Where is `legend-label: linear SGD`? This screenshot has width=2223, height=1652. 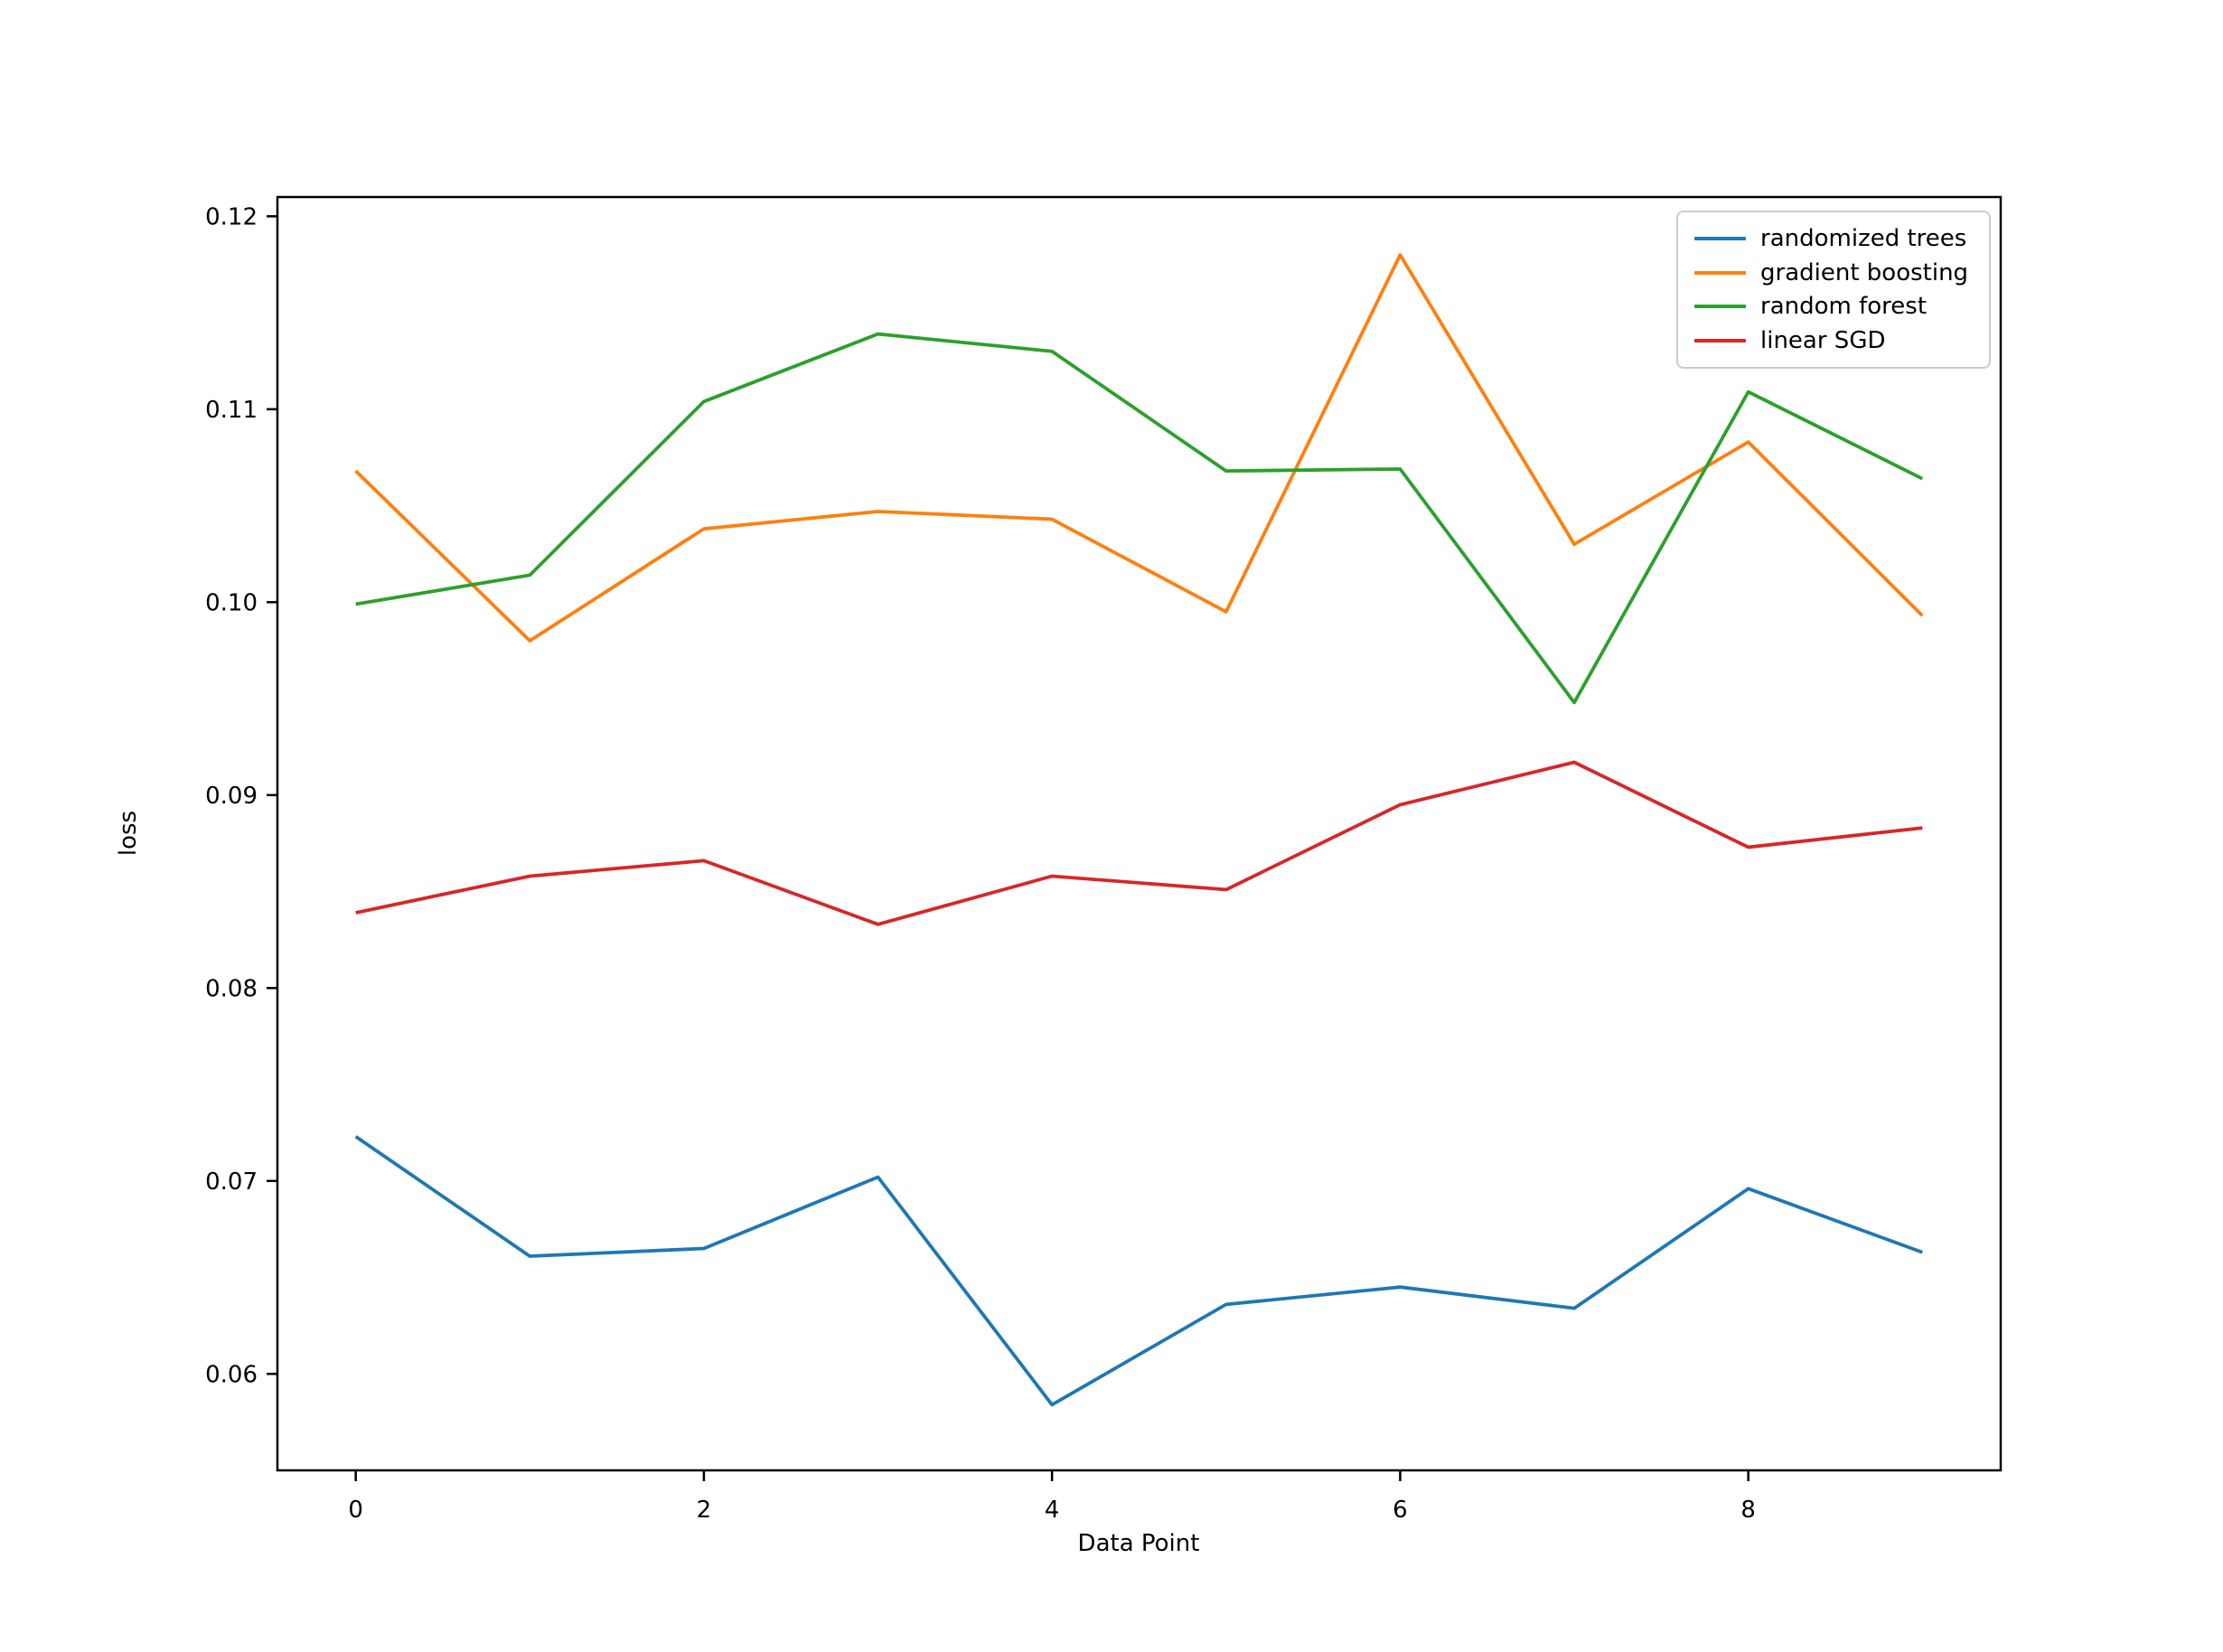
legend-label: linear SGD is located at coordinates (1823, 340).